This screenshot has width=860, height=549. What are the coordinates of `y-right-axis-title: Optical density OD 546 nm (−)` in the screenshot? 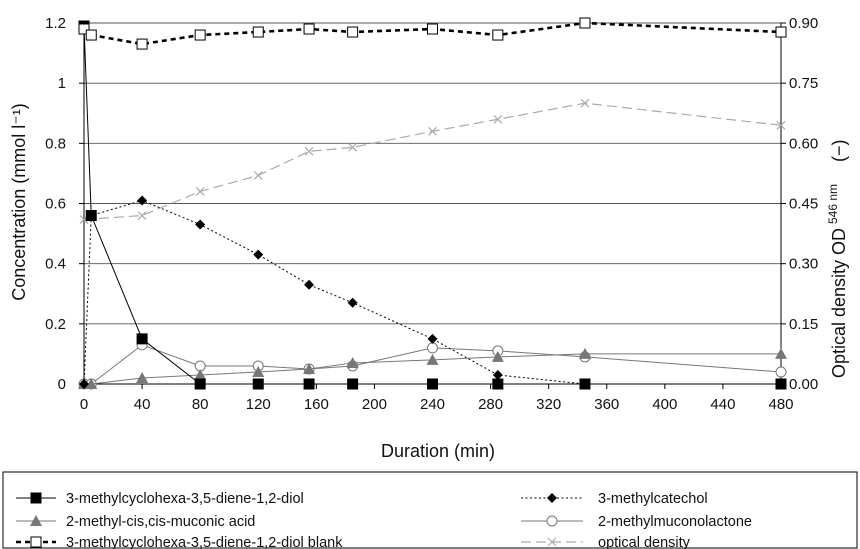 It's located at (837, 259).